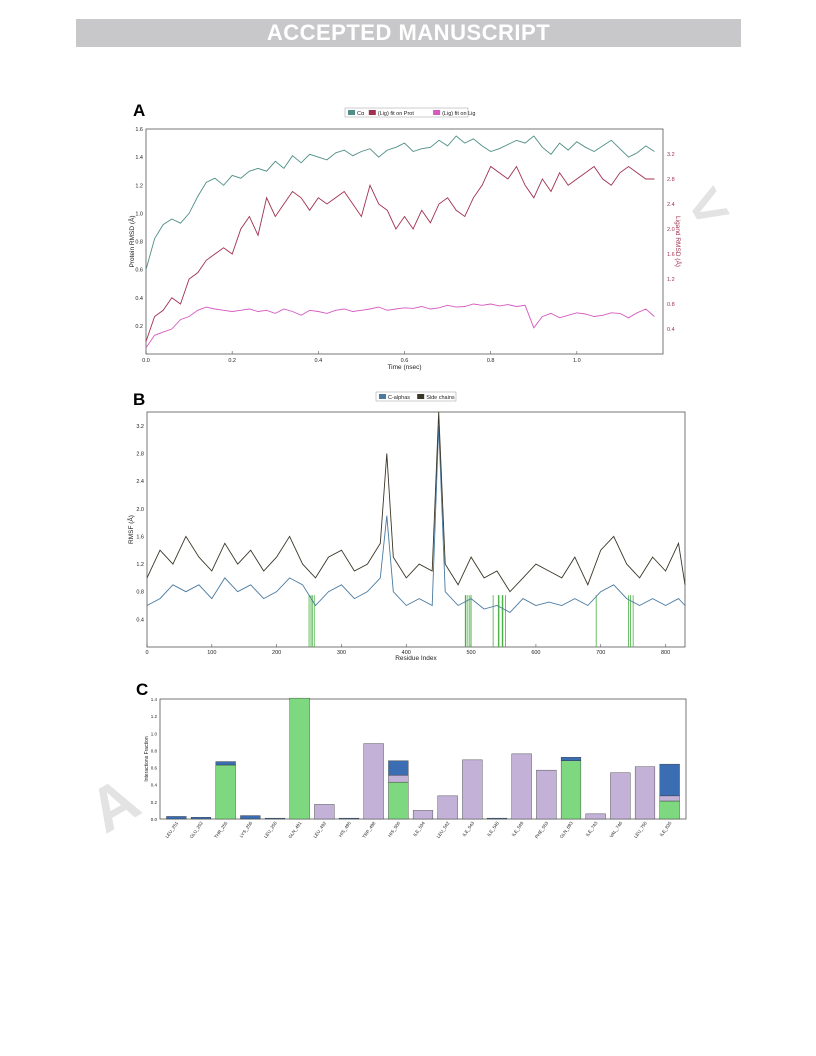 Image resolution: width=816 pixels, height=1056 pixels. What do you see at coordinates (140, 565) in the screenshot?
I see `panel-b-y-tick-label: 1.2` at bounding box center [140, 565].